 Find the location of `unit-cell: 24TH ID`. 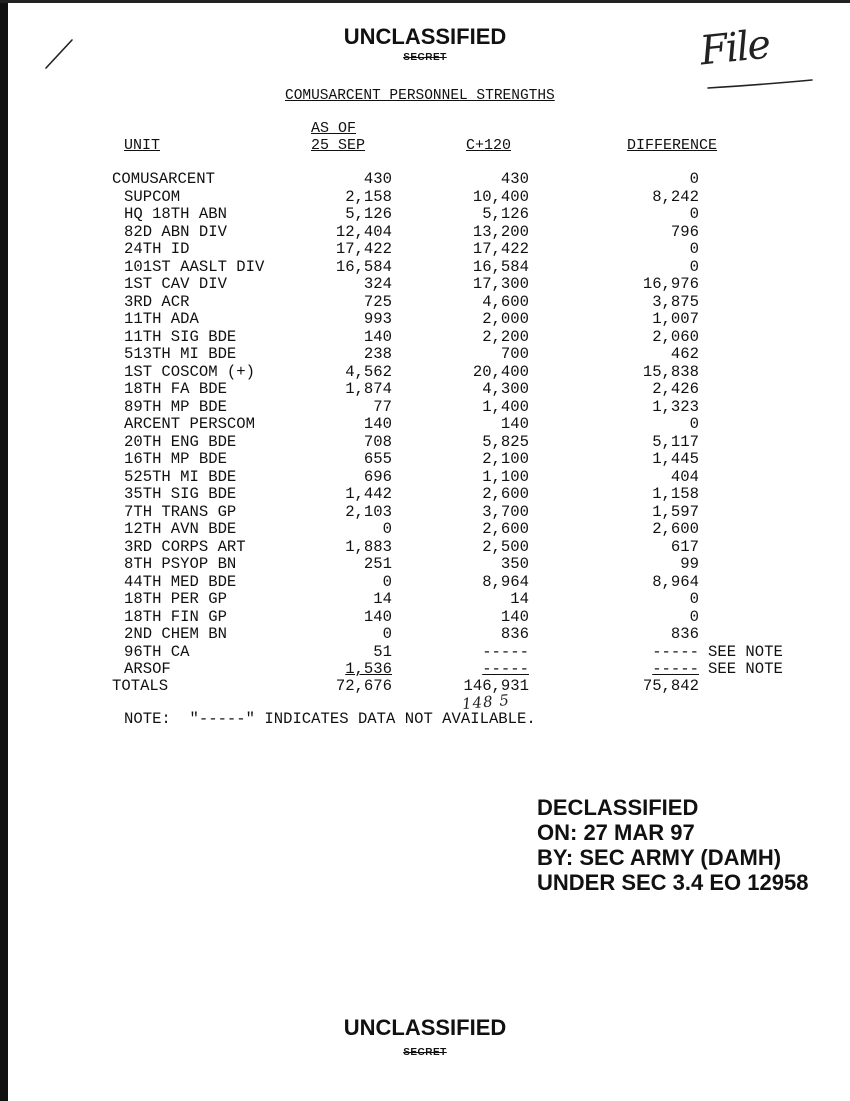

unit-cell: 24TH ID is located at coordinates (157, 249).